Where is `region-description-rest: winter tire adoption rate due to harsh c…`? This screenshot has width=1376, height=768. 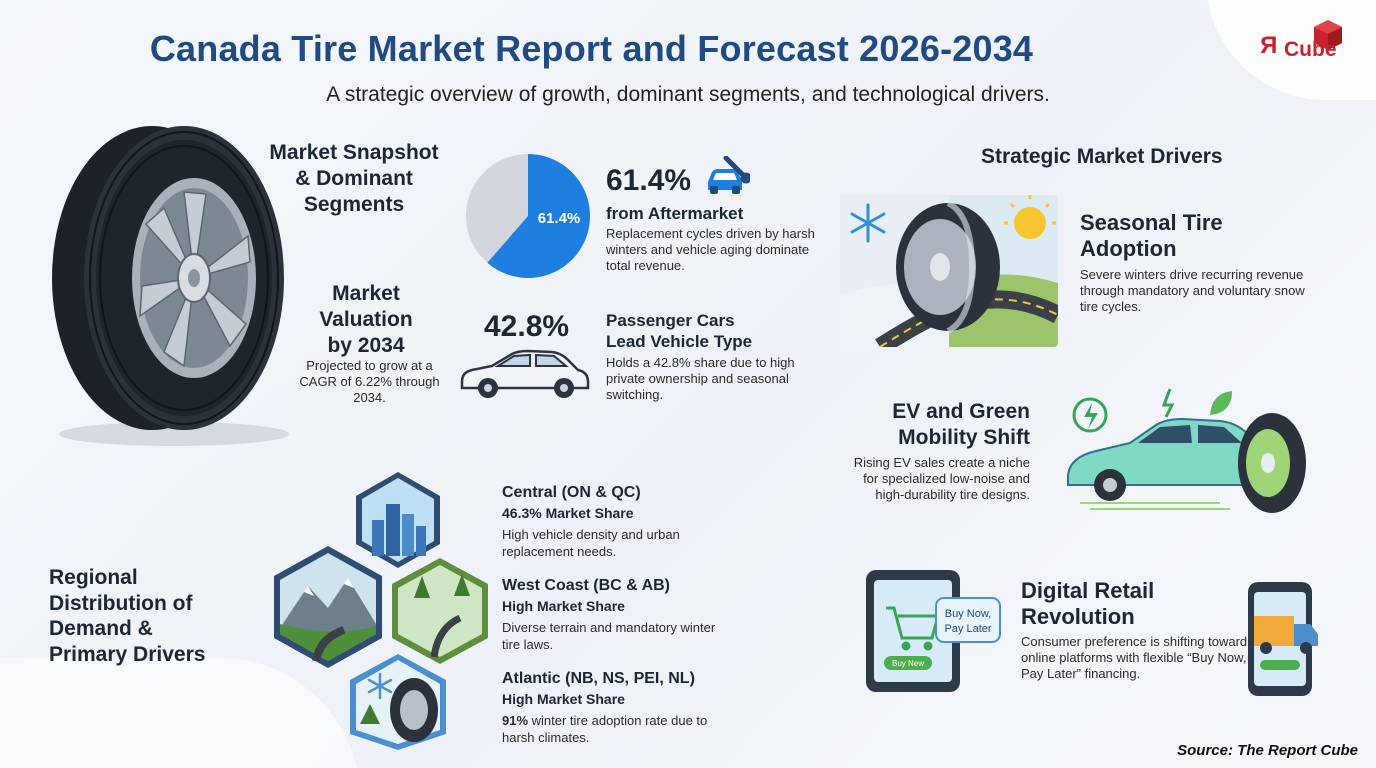 region-description-rest: winter tire adoption rate due to harsh c… is located at coordinates (605, 729).